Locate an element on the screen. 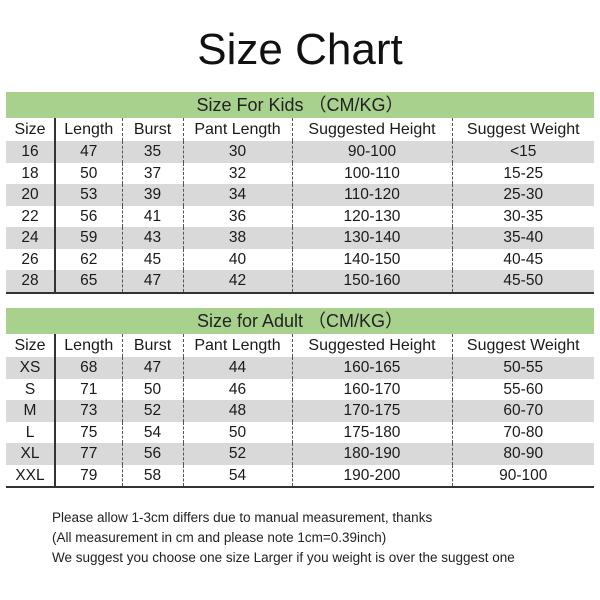  table-cell: 180-190 is located at coordinates (371, 454).